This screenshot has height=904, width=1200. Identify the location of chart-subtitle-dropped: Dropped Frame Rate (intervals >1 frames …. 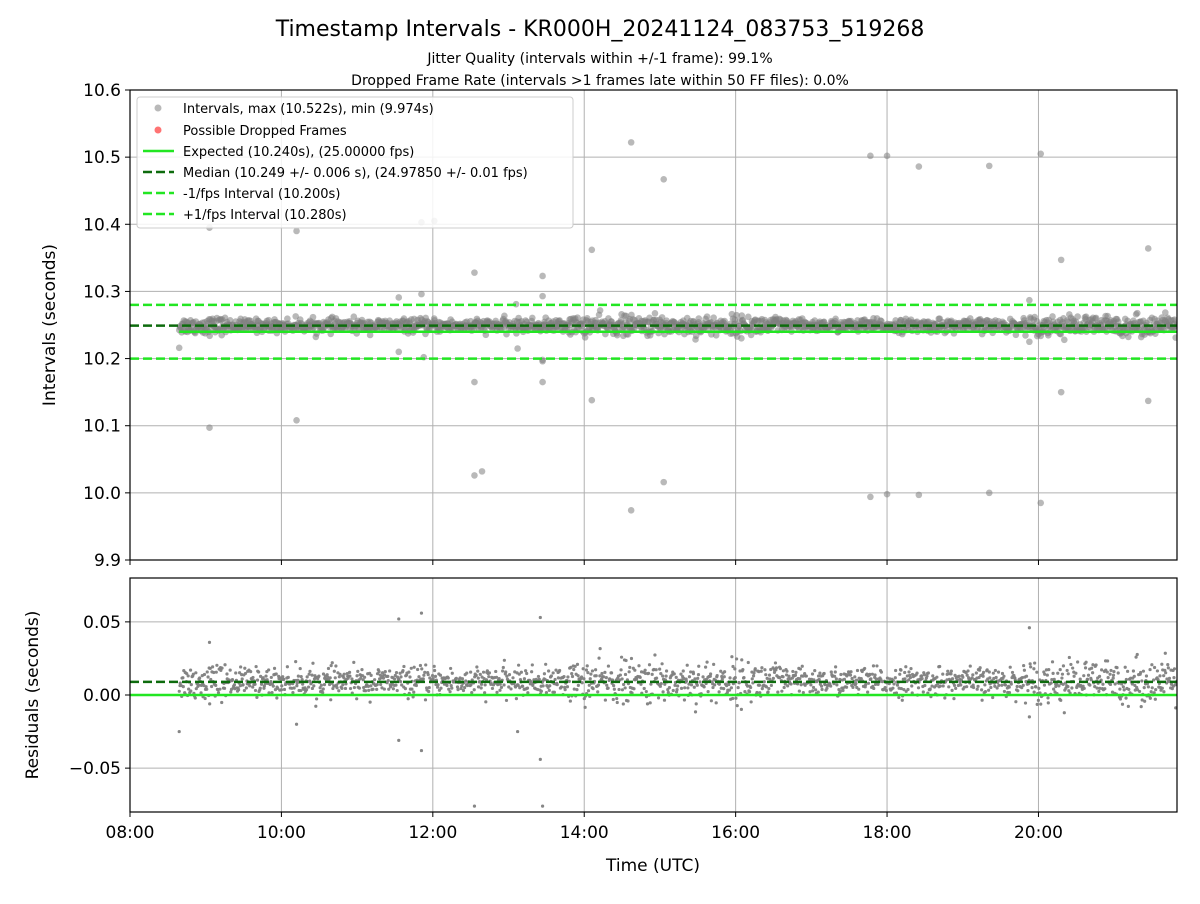
(600, 81).